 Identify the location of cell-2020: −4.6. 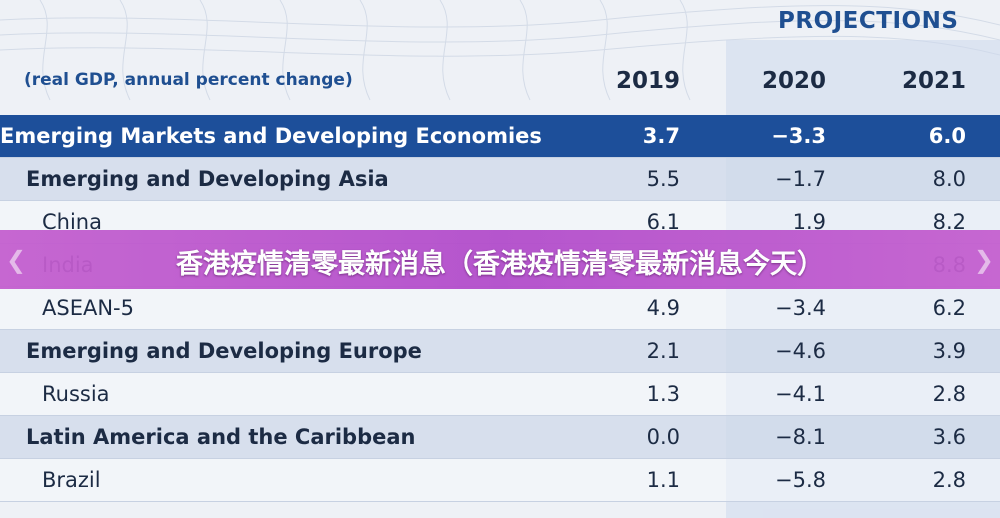
(800, 351).